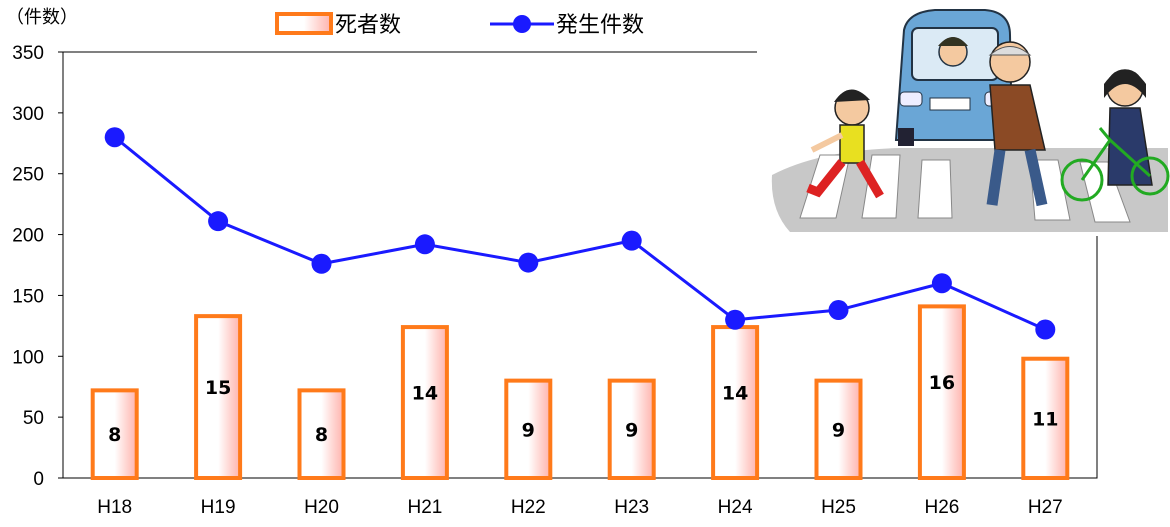 This screenshot has width=1170, height=527. Describe the element at coordinates (28, 114) in the screenshot. I see `y-tick-label: 300` at that location.